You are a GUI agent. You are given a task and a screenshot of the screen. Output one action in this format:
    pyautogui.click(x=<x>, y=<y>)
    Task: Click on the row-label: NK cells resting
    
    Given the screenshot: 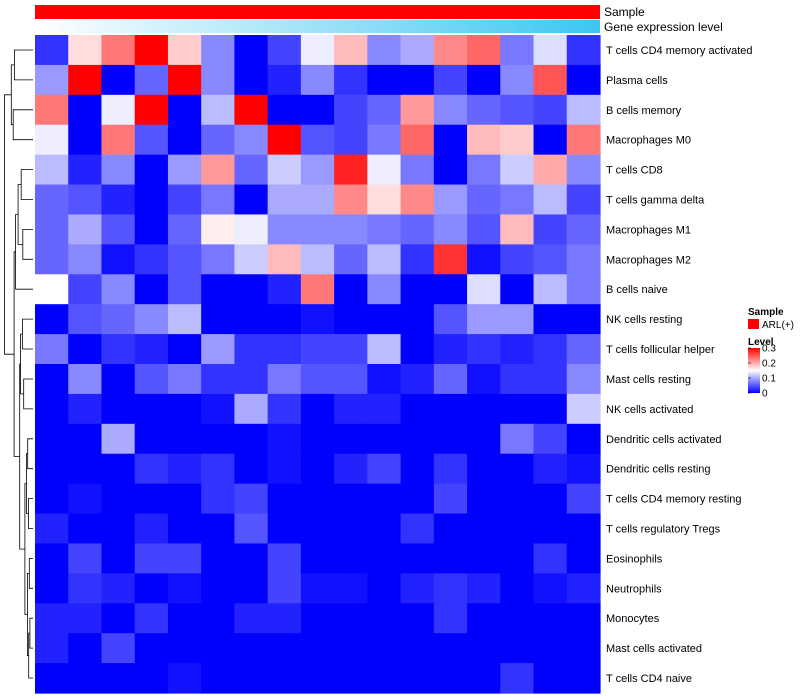 What is the action you would take?
    pyautogui.click(x=644, y=320)
    